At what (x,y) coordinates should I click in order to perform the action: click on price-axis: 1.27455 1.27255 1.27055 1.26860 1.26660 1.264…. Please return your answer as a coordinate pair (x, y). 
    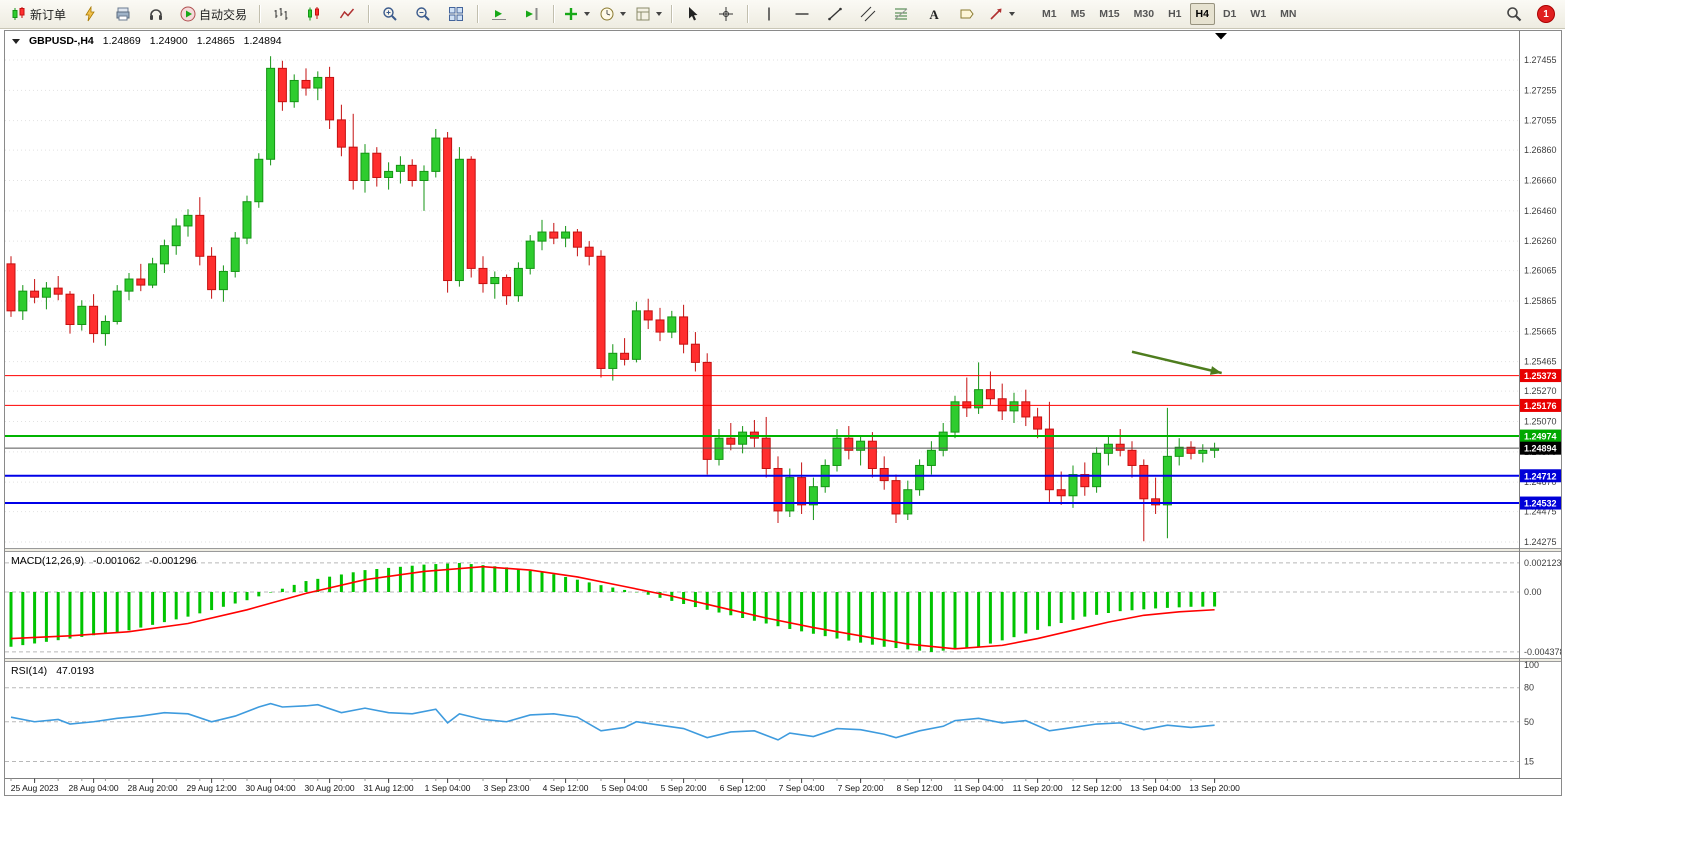
    Looking at the image, I should click on (1540, 404).